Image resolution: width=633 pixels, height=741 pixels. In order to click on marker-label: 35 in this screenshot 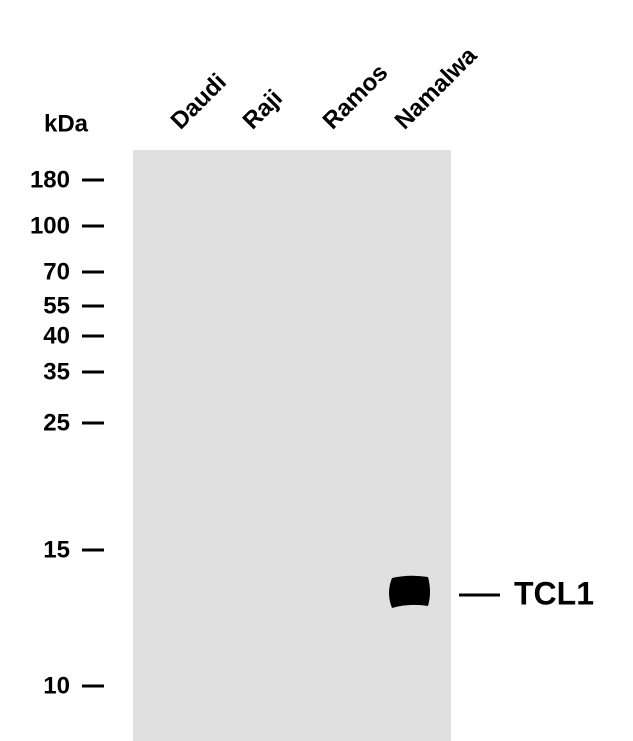, I will do `click(56, 371)`.